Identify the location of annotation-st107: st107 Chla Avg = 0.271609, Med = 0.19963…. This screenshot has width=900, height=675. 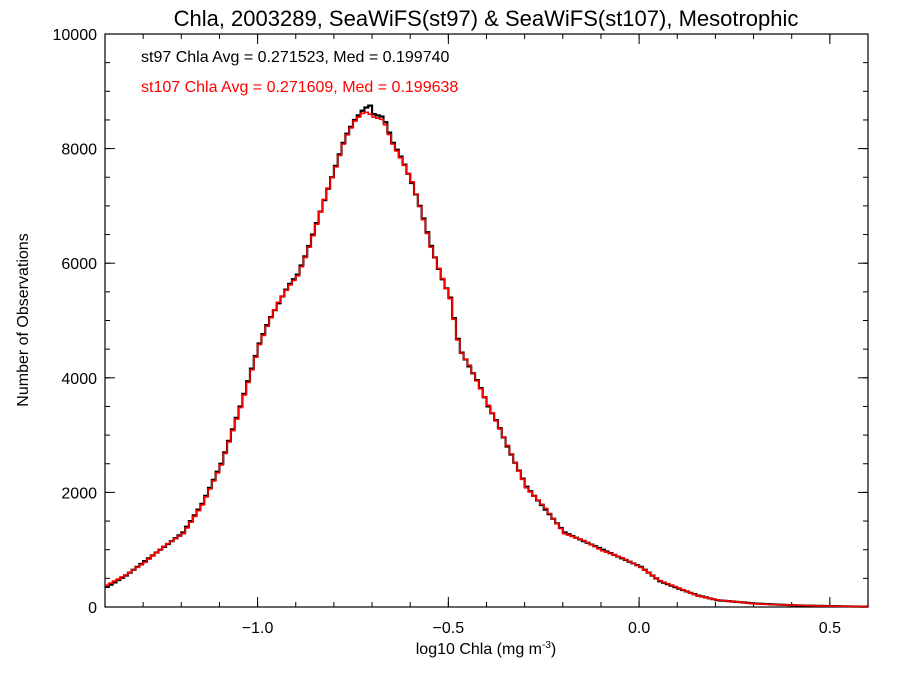
(299, 87).